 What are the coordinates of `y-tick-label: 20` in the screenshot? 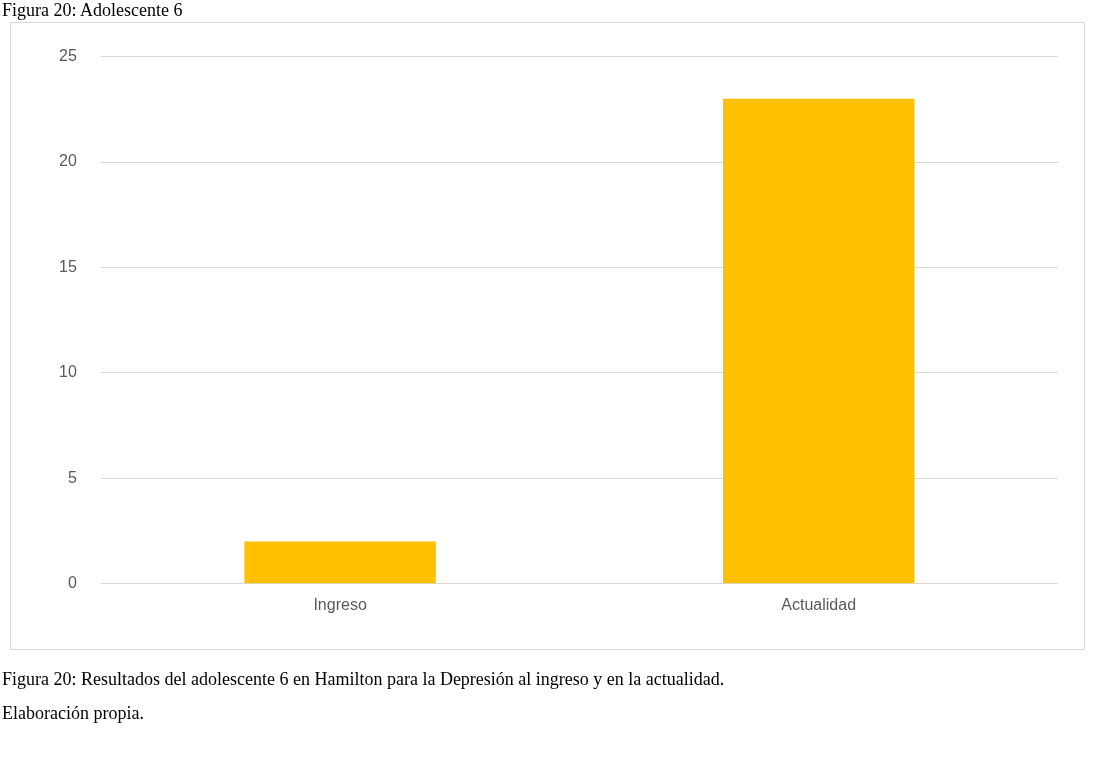 It's located at (68, 161).